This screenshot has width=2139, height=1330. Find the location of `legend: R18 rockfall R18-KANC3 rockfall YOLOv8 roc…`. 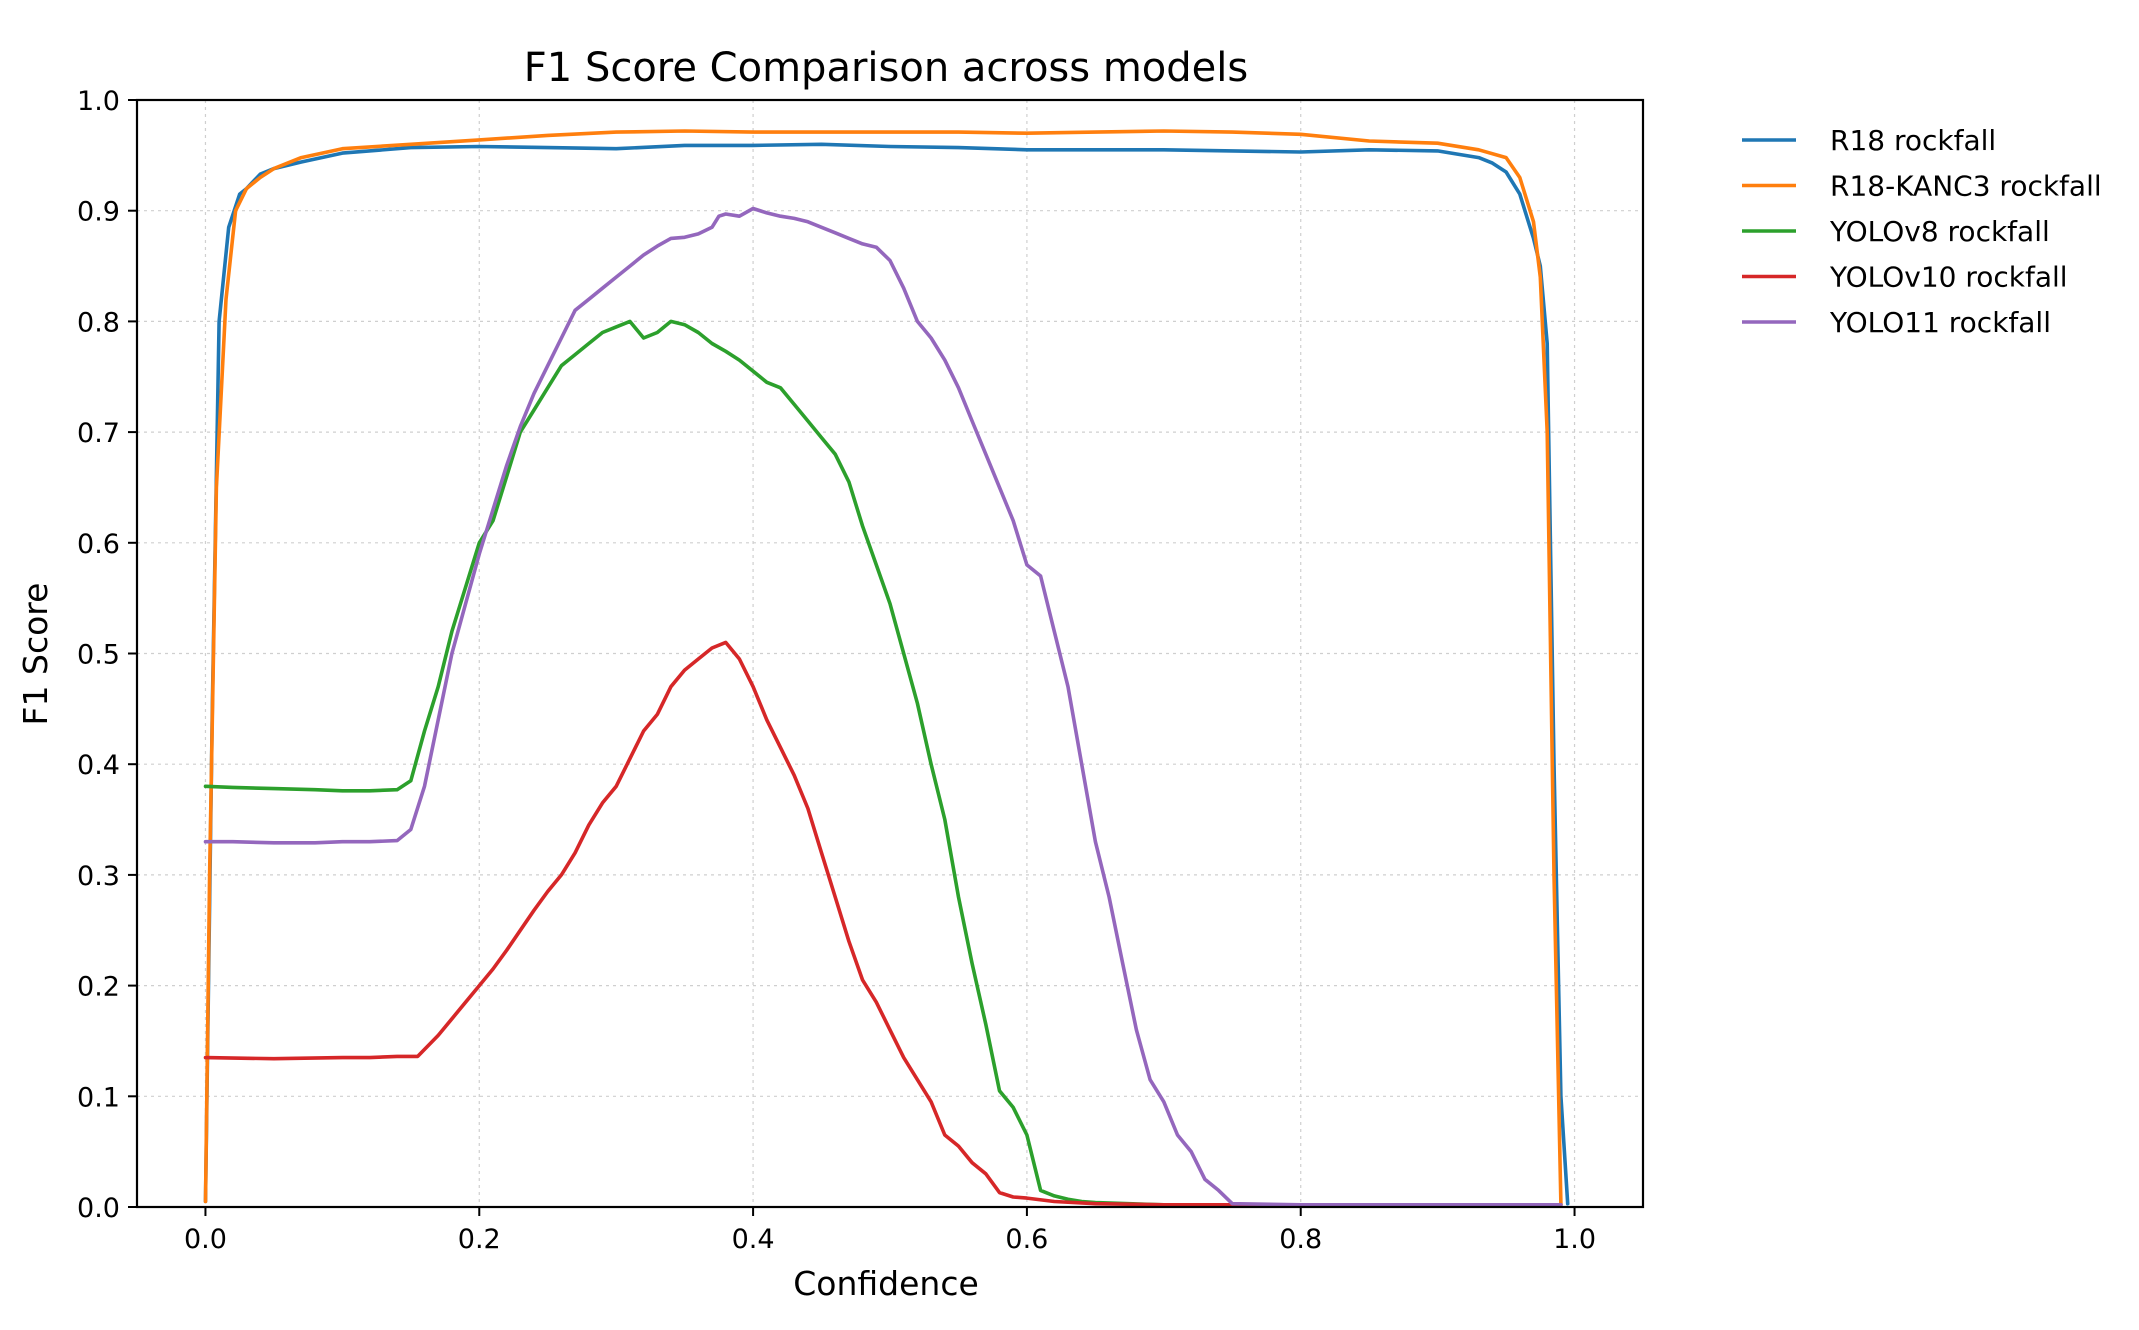

legend: R18 rockfall R18-KANC3 rockfall YOLOv8 roc… is located at coordinates (1922, 231).